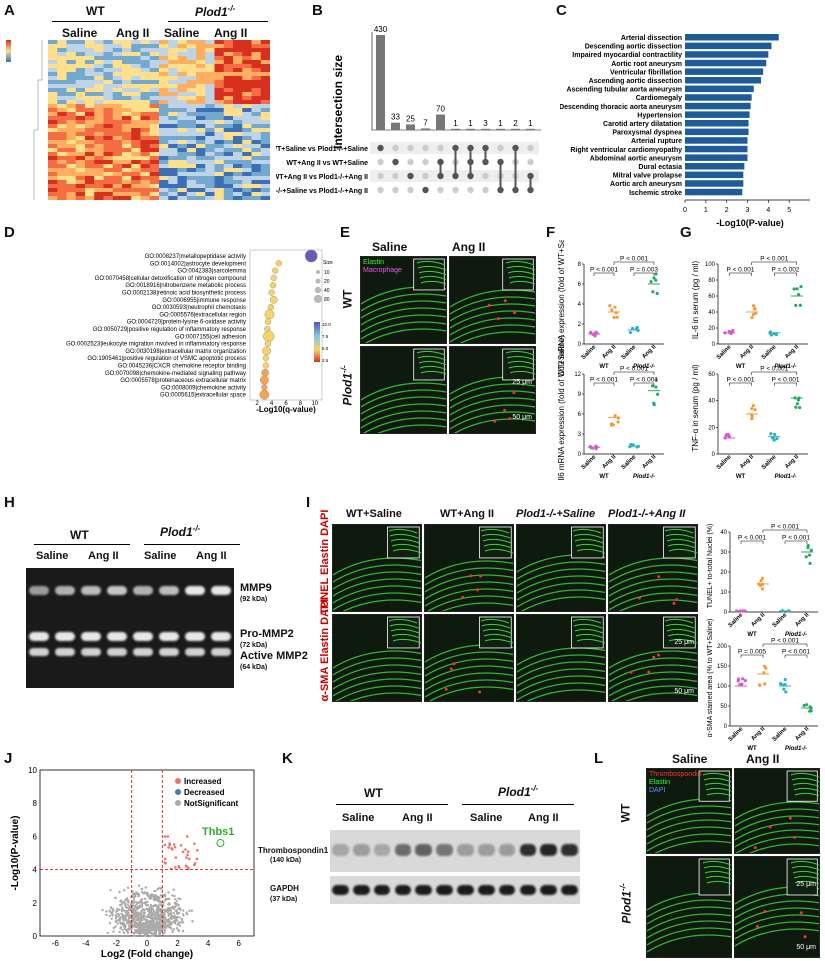 The image size is (825, 961). Describe the element at coordinates (35, 836) in the screenshot. I see `j-ytick: 6` at that location.